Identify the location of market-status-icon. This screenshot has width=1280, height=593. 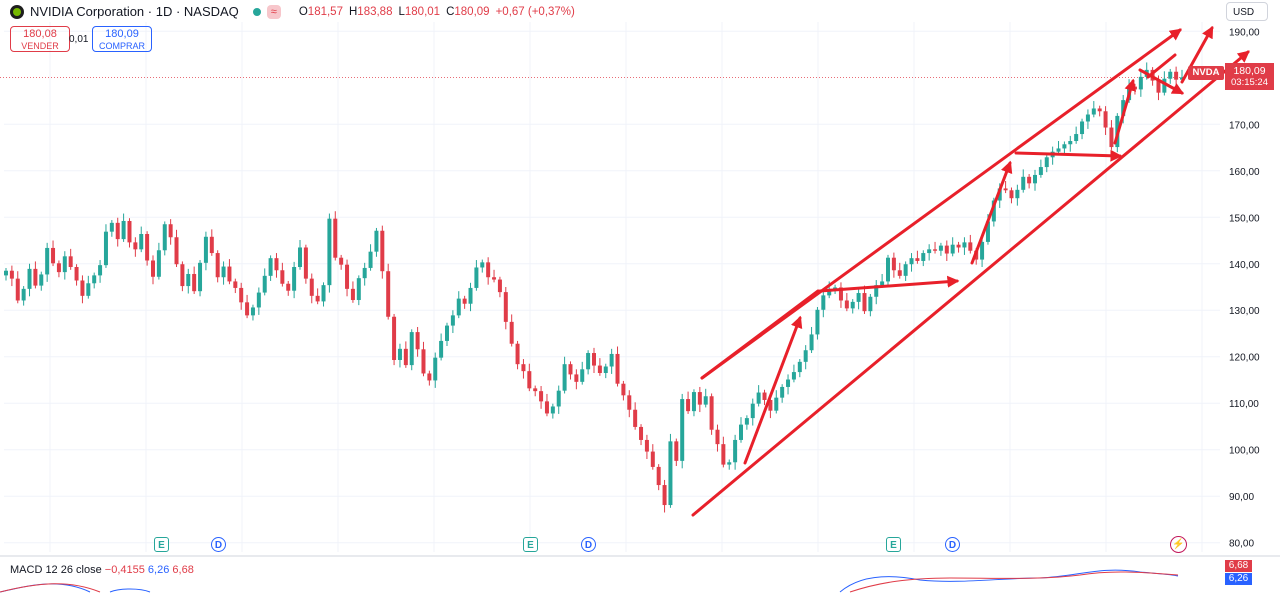
(256, 11).